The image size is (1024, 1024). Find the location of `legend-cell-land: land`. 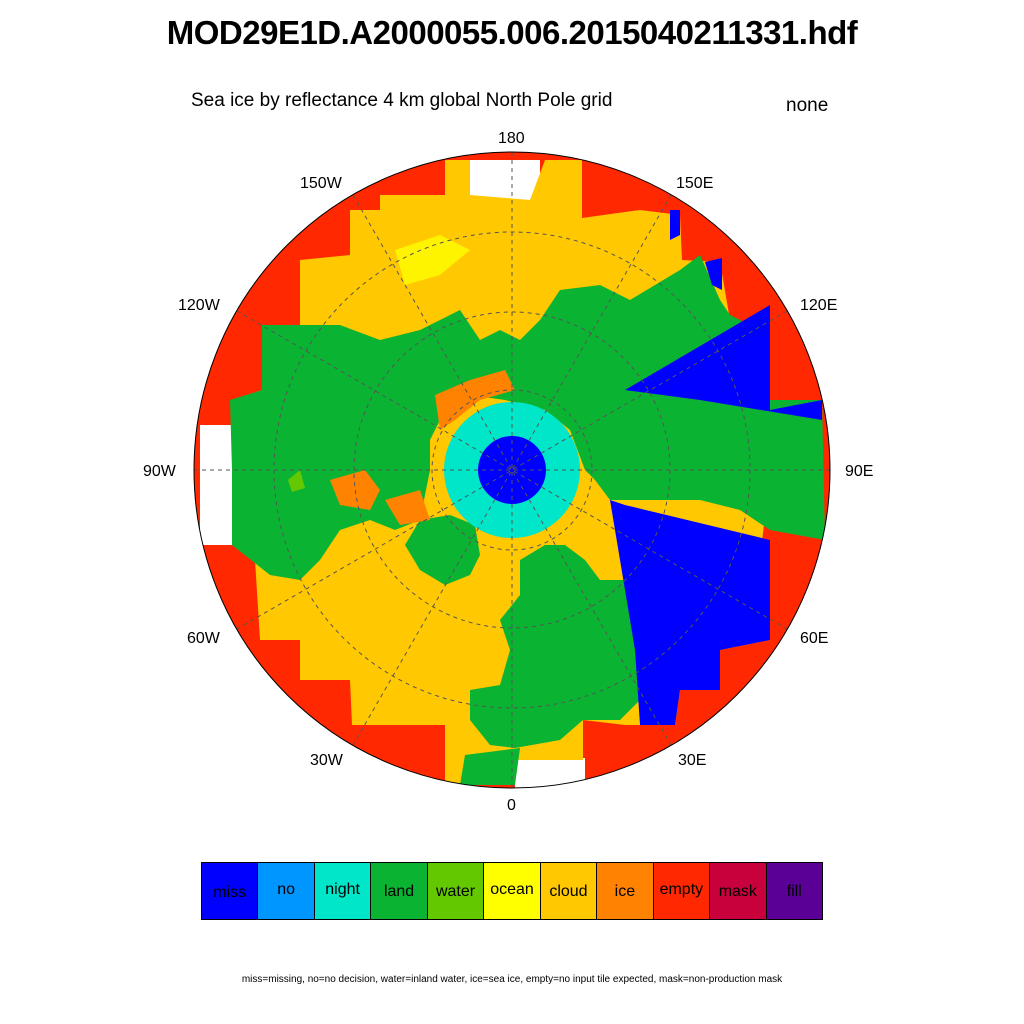

legend-cell-land: land is located at coordinates (399, 891).